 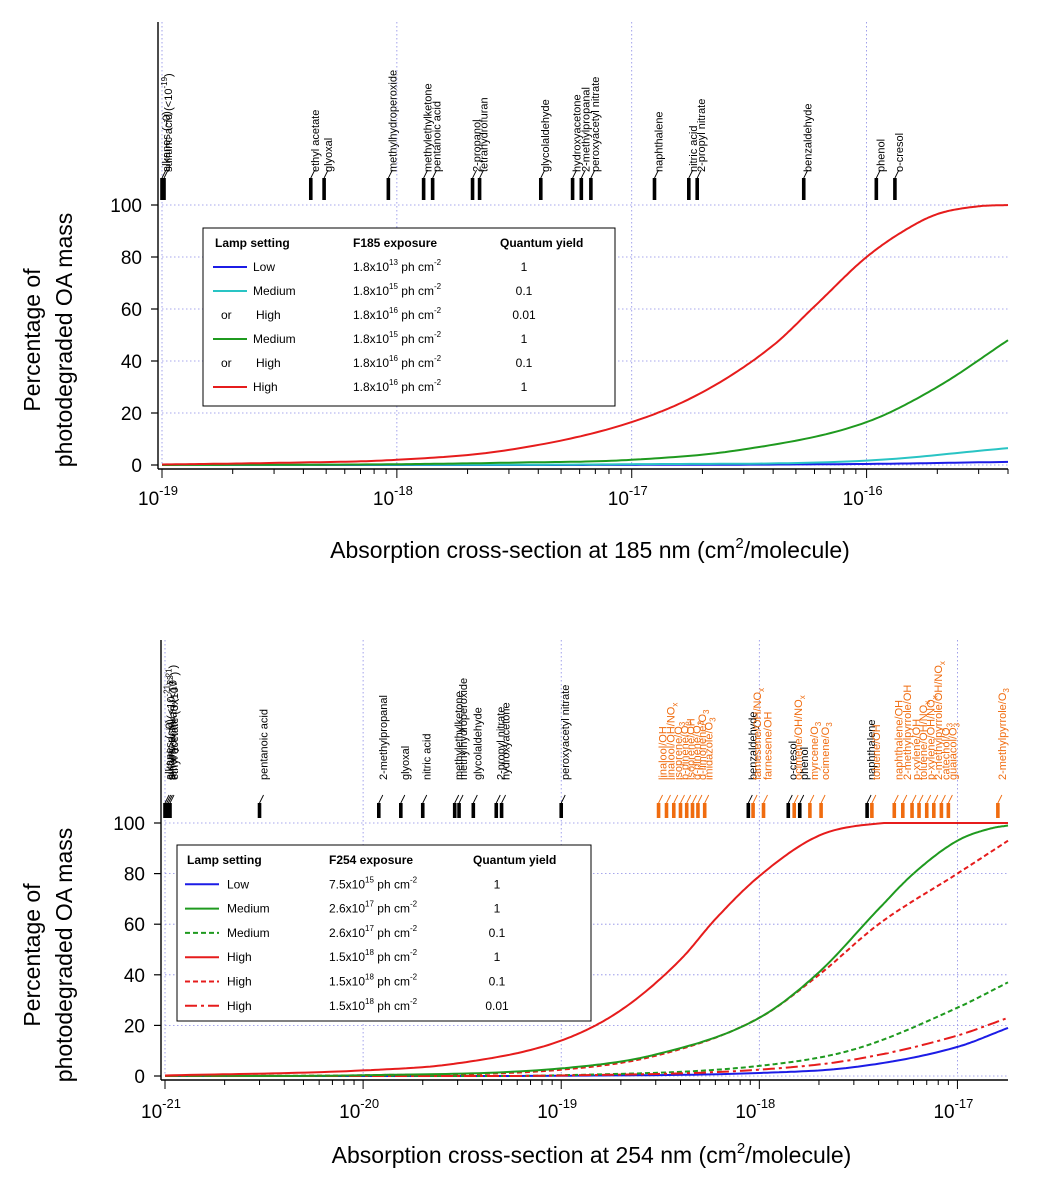 I want to click on compound-label: isoprene/OH, so click(x=692, y=749).